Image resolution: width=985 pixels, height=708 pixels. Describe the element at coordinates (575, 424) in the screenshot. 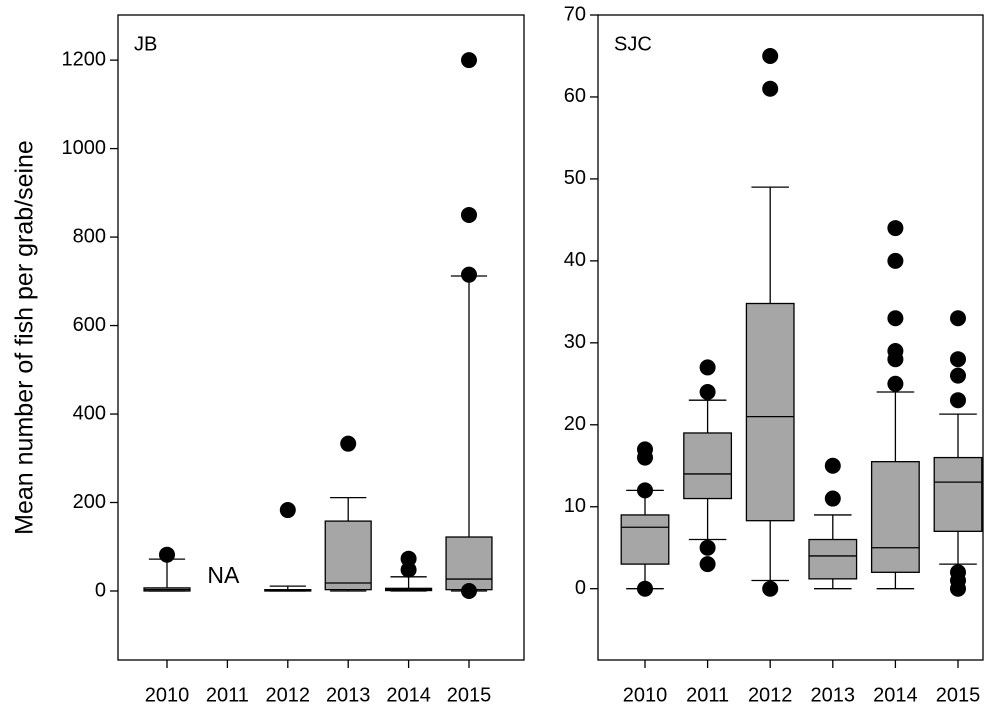

I see `y-tick-label: 20` at that location.